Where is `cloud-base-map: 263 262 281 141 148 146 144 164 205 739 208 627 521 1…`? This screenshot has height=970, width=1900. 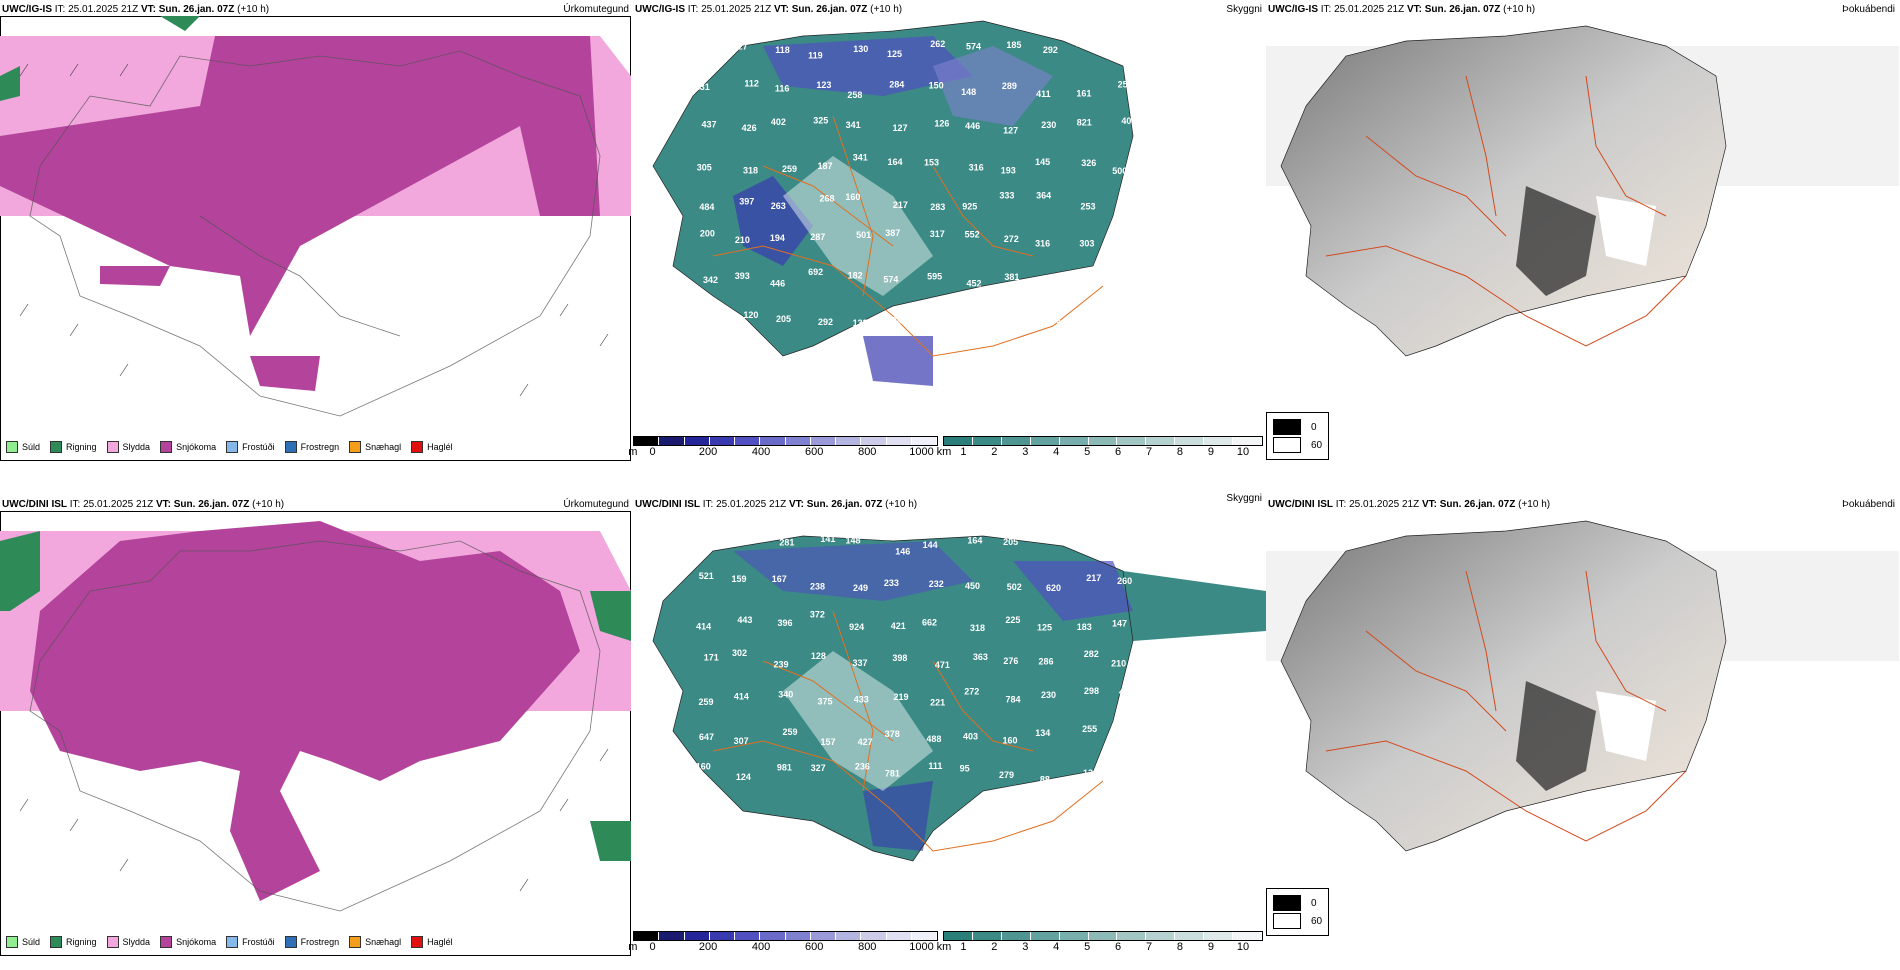 cloud-base-map: 263 262 281 141 148 146 144 164 205 739 208 627 521 1… is located at coordinates (959, 698).